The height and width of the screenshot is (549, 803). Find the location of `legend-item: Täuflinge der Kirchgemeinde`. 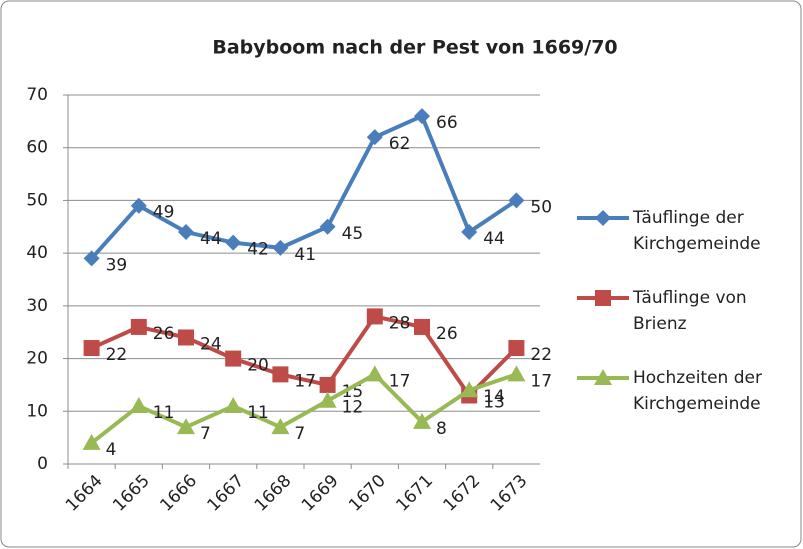

legend-item: Täuflinge der Kirchgemeinde is located at coordinates (682, 245).